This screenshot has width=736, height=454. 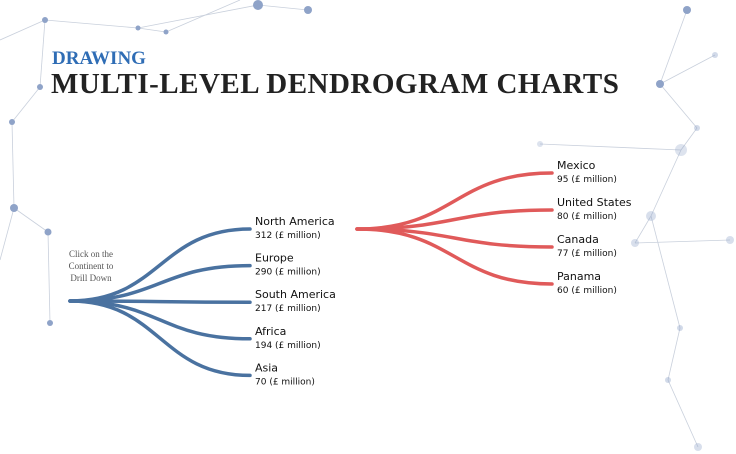 What do you see at coordinates (288, 273) in the screenshot?
I see `value-label: 290 (£ million)` at bounding box center [288, 273].